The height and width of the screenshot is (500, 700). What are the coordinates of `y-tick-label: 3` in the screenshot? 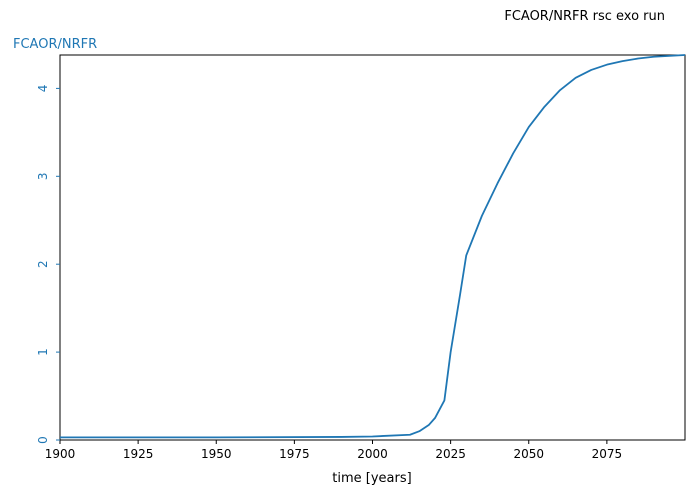 It's located at (43, 176).